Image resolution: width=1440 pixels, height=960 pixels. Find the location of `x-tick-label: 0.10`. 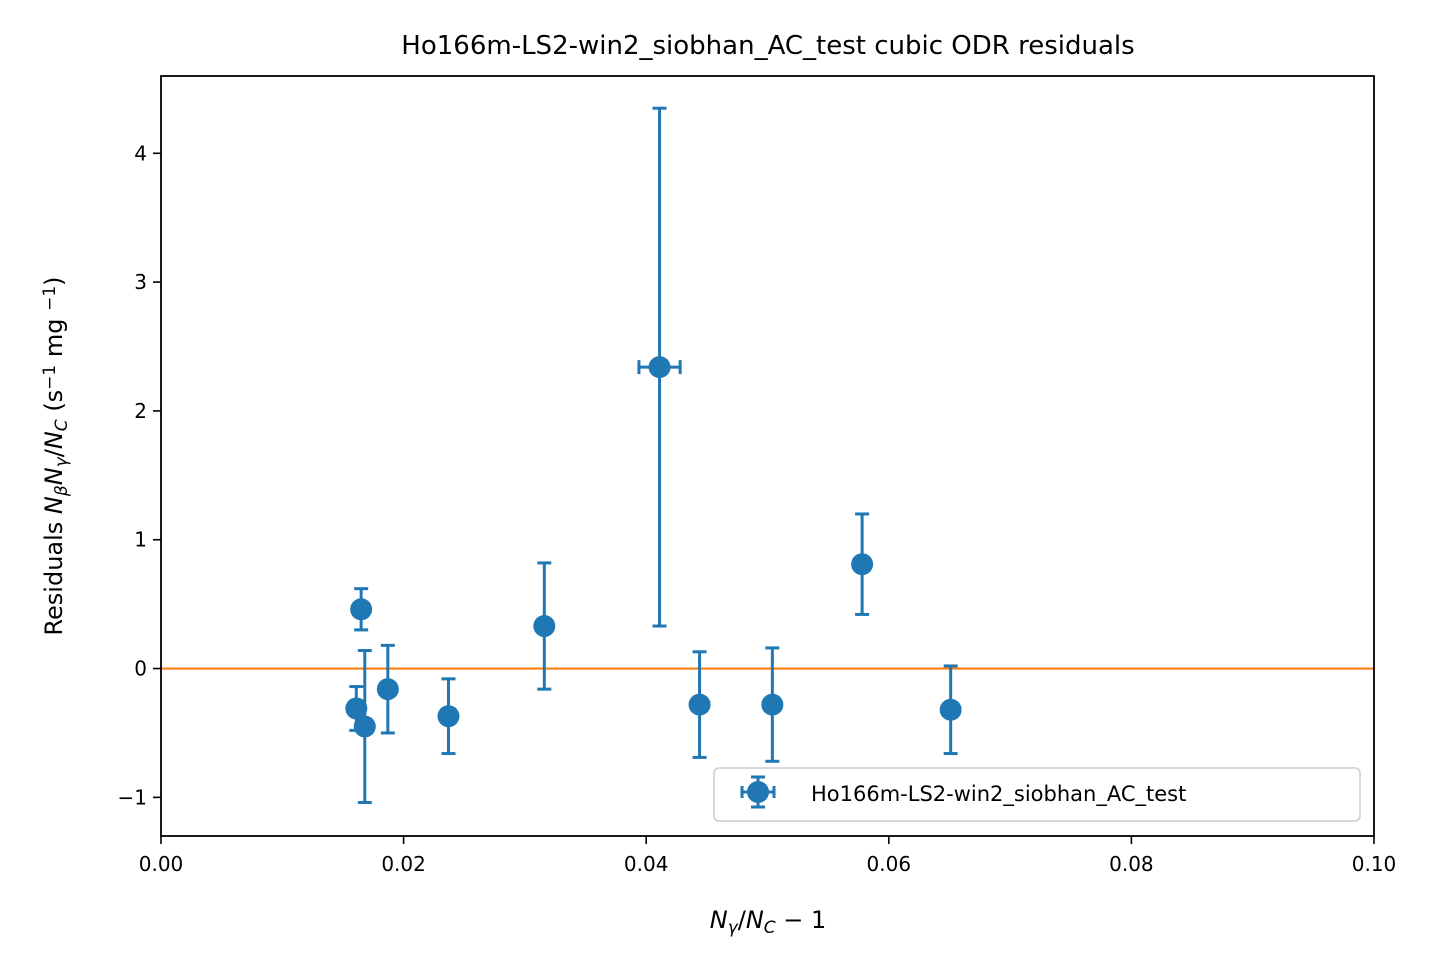

x-tick-label: 0.10 is located at coordinates (1374, 864).